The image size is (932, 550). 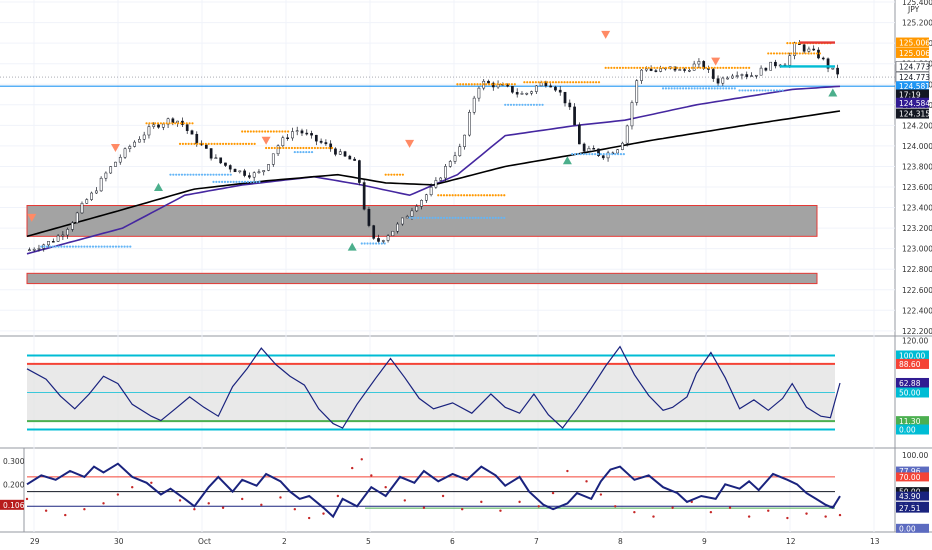 I want to click on horizontal-price-line, so click(x=447, y=81).